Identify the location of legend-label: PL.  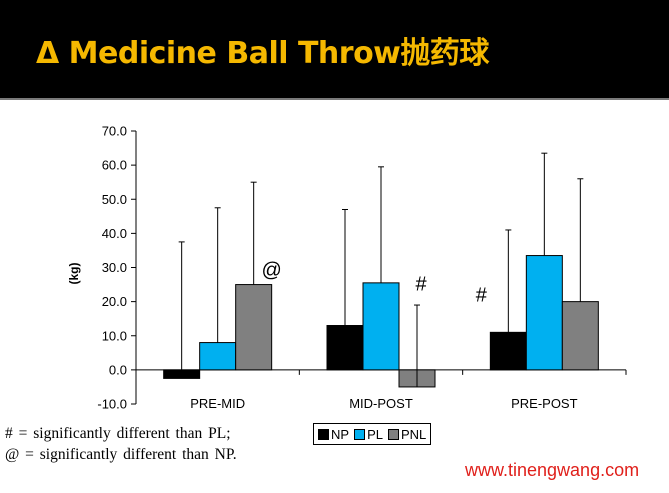
(375, 434).